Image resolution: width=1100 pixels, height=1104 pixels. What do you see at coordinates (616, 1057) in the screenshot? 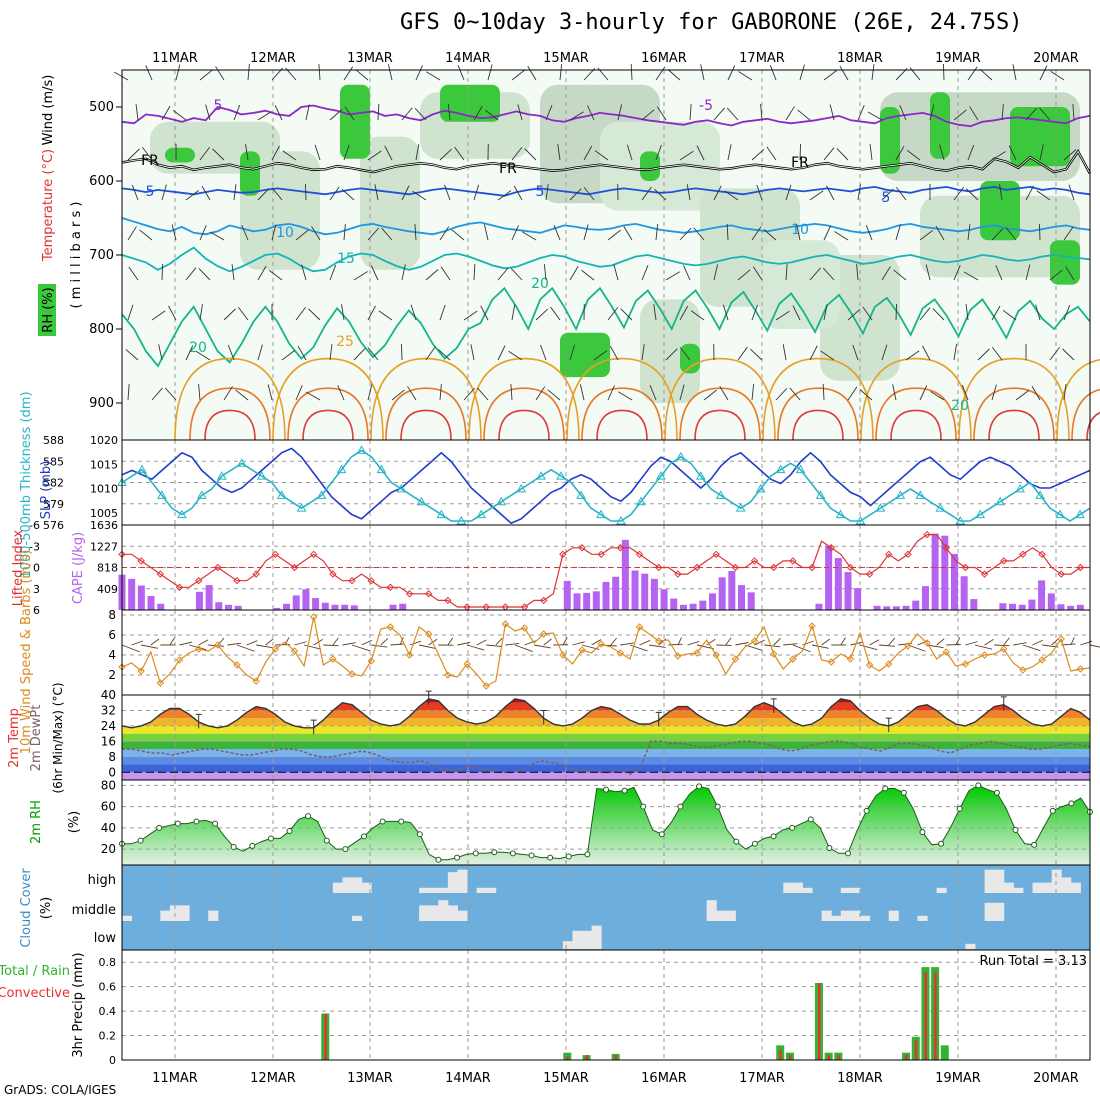
I see `precip-convective-bar` at bounding box center [616, 1057].